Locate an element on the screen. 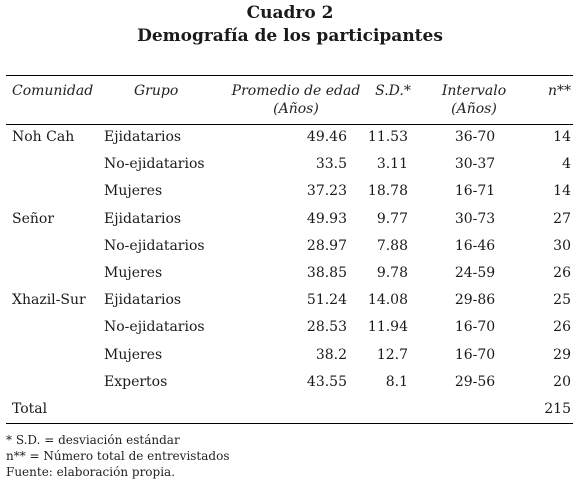 The image size is (580, 493). cell-comunidad: Noh Cah is located at coordinates (43, 137).